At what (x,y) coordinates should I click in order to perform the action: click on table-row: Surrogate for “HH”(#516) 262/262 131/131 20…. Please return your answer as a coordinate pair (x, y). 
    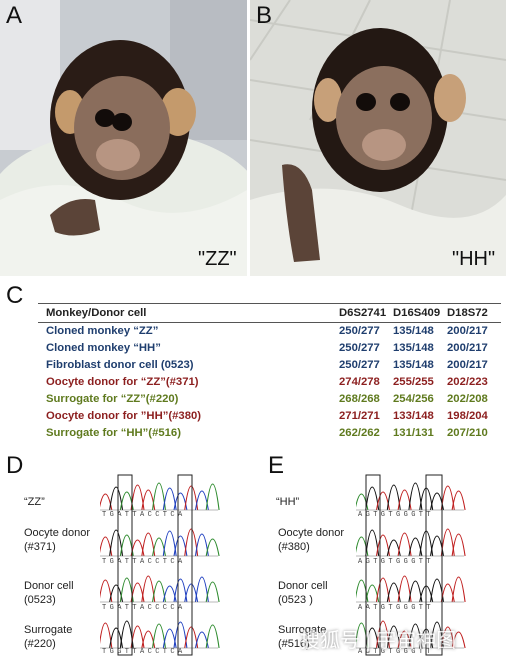
    Looking at the image, I should click on (269, 433).